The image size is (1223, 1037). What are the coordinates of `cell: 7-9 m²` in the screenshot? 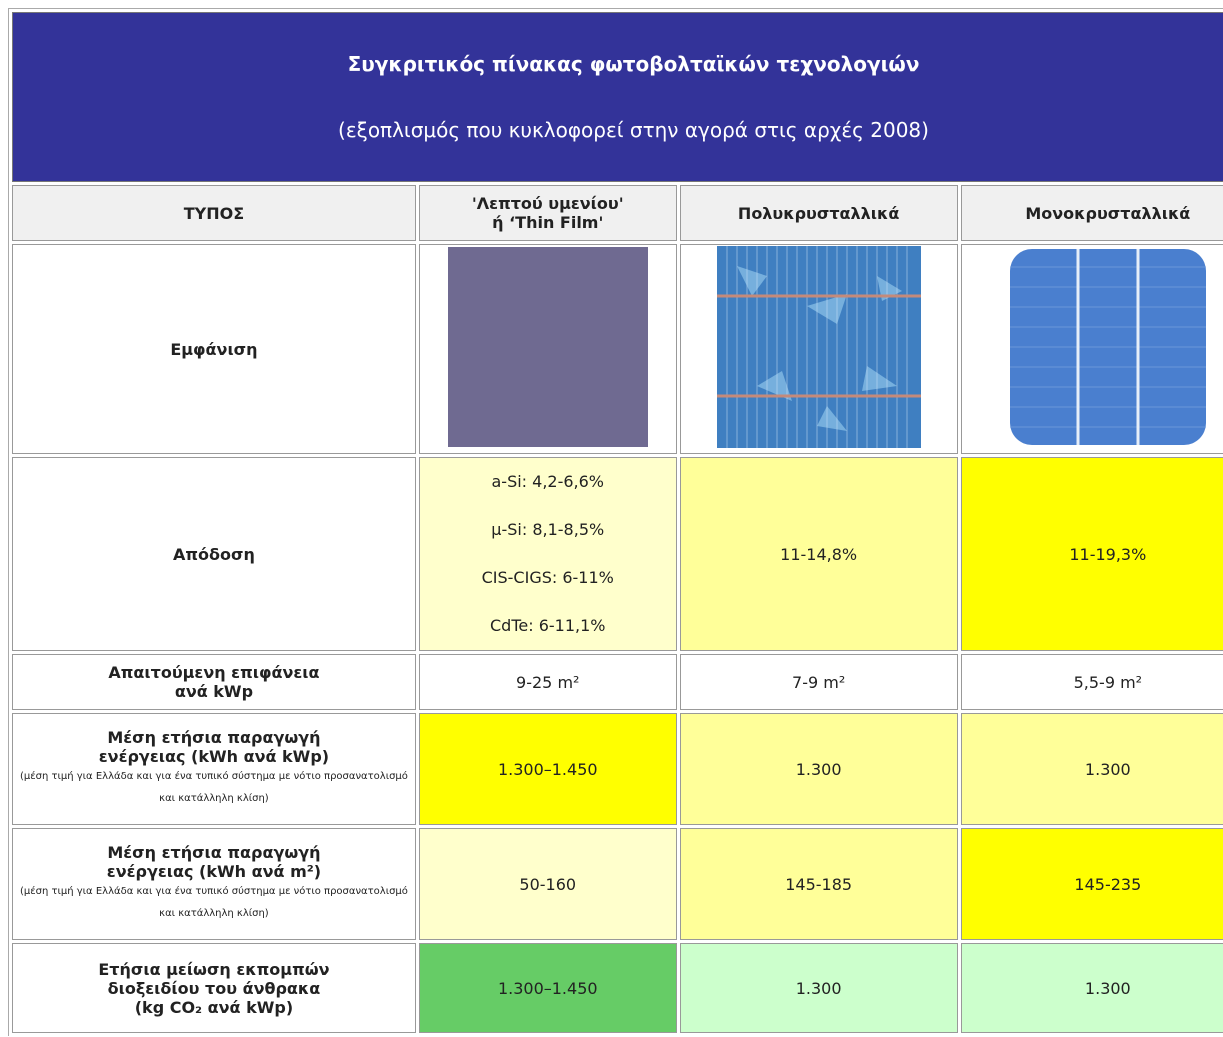 It's located at (818, 682).